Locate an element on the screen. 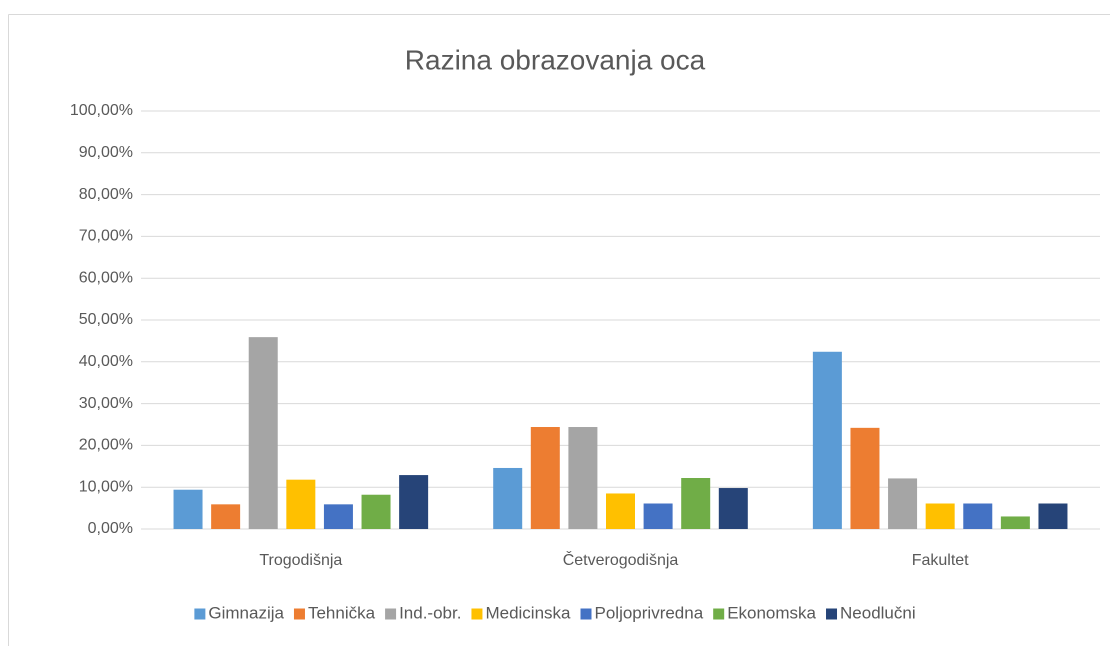 This screenshot has width=1110, height=646. y-tick-label: 20,00% is located at coordinates (106, 445).